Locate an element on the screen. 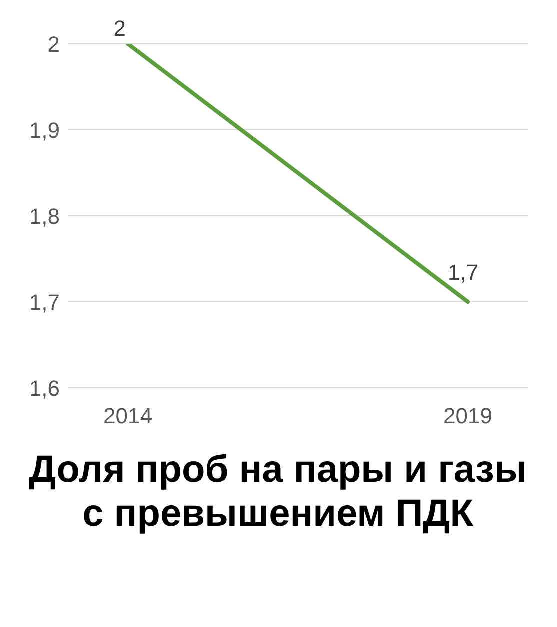 The image size is (557, 627). text: Доля проб на пары и газы с превышением ПДК is located at coordinates (278, 492).